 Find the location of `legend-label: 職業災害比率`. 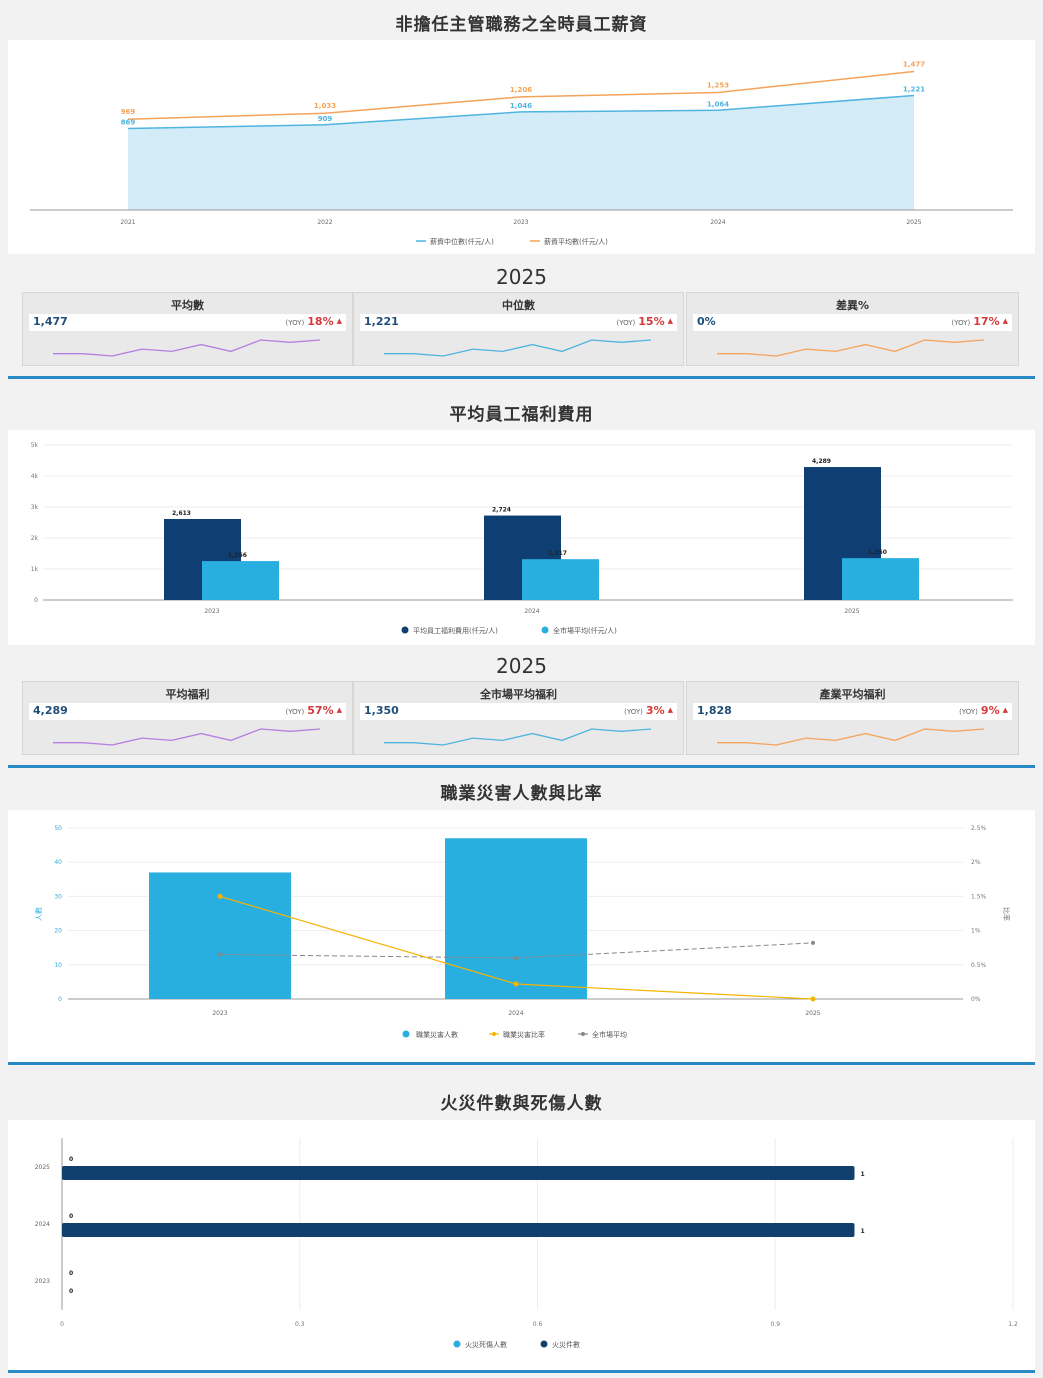

legend-label: 職業災害比率 is located at coordinates (524, 1034).